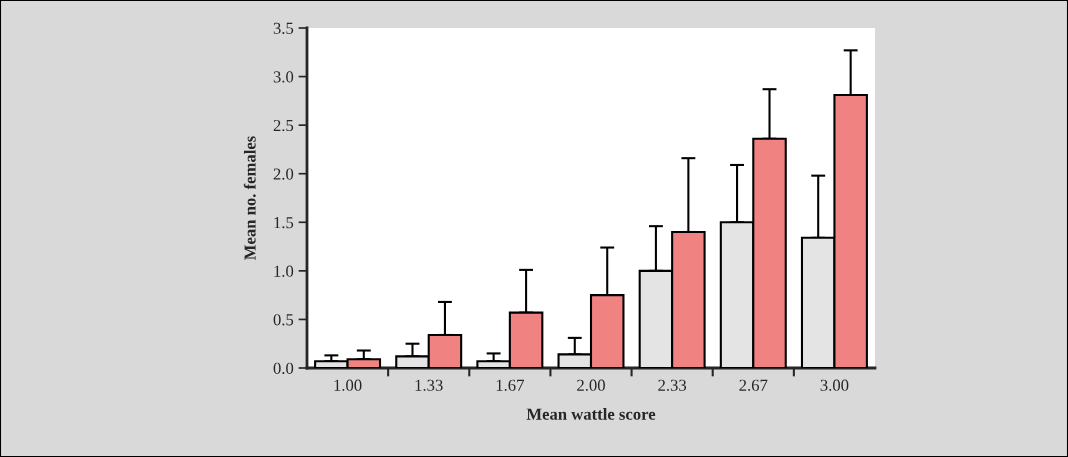 This screenshot has height=457, width=1068. What do you see at coordinates (429, 385) in the screenshot?
I see `x-tick-label: 1.33` at bounding box center [429, 385].